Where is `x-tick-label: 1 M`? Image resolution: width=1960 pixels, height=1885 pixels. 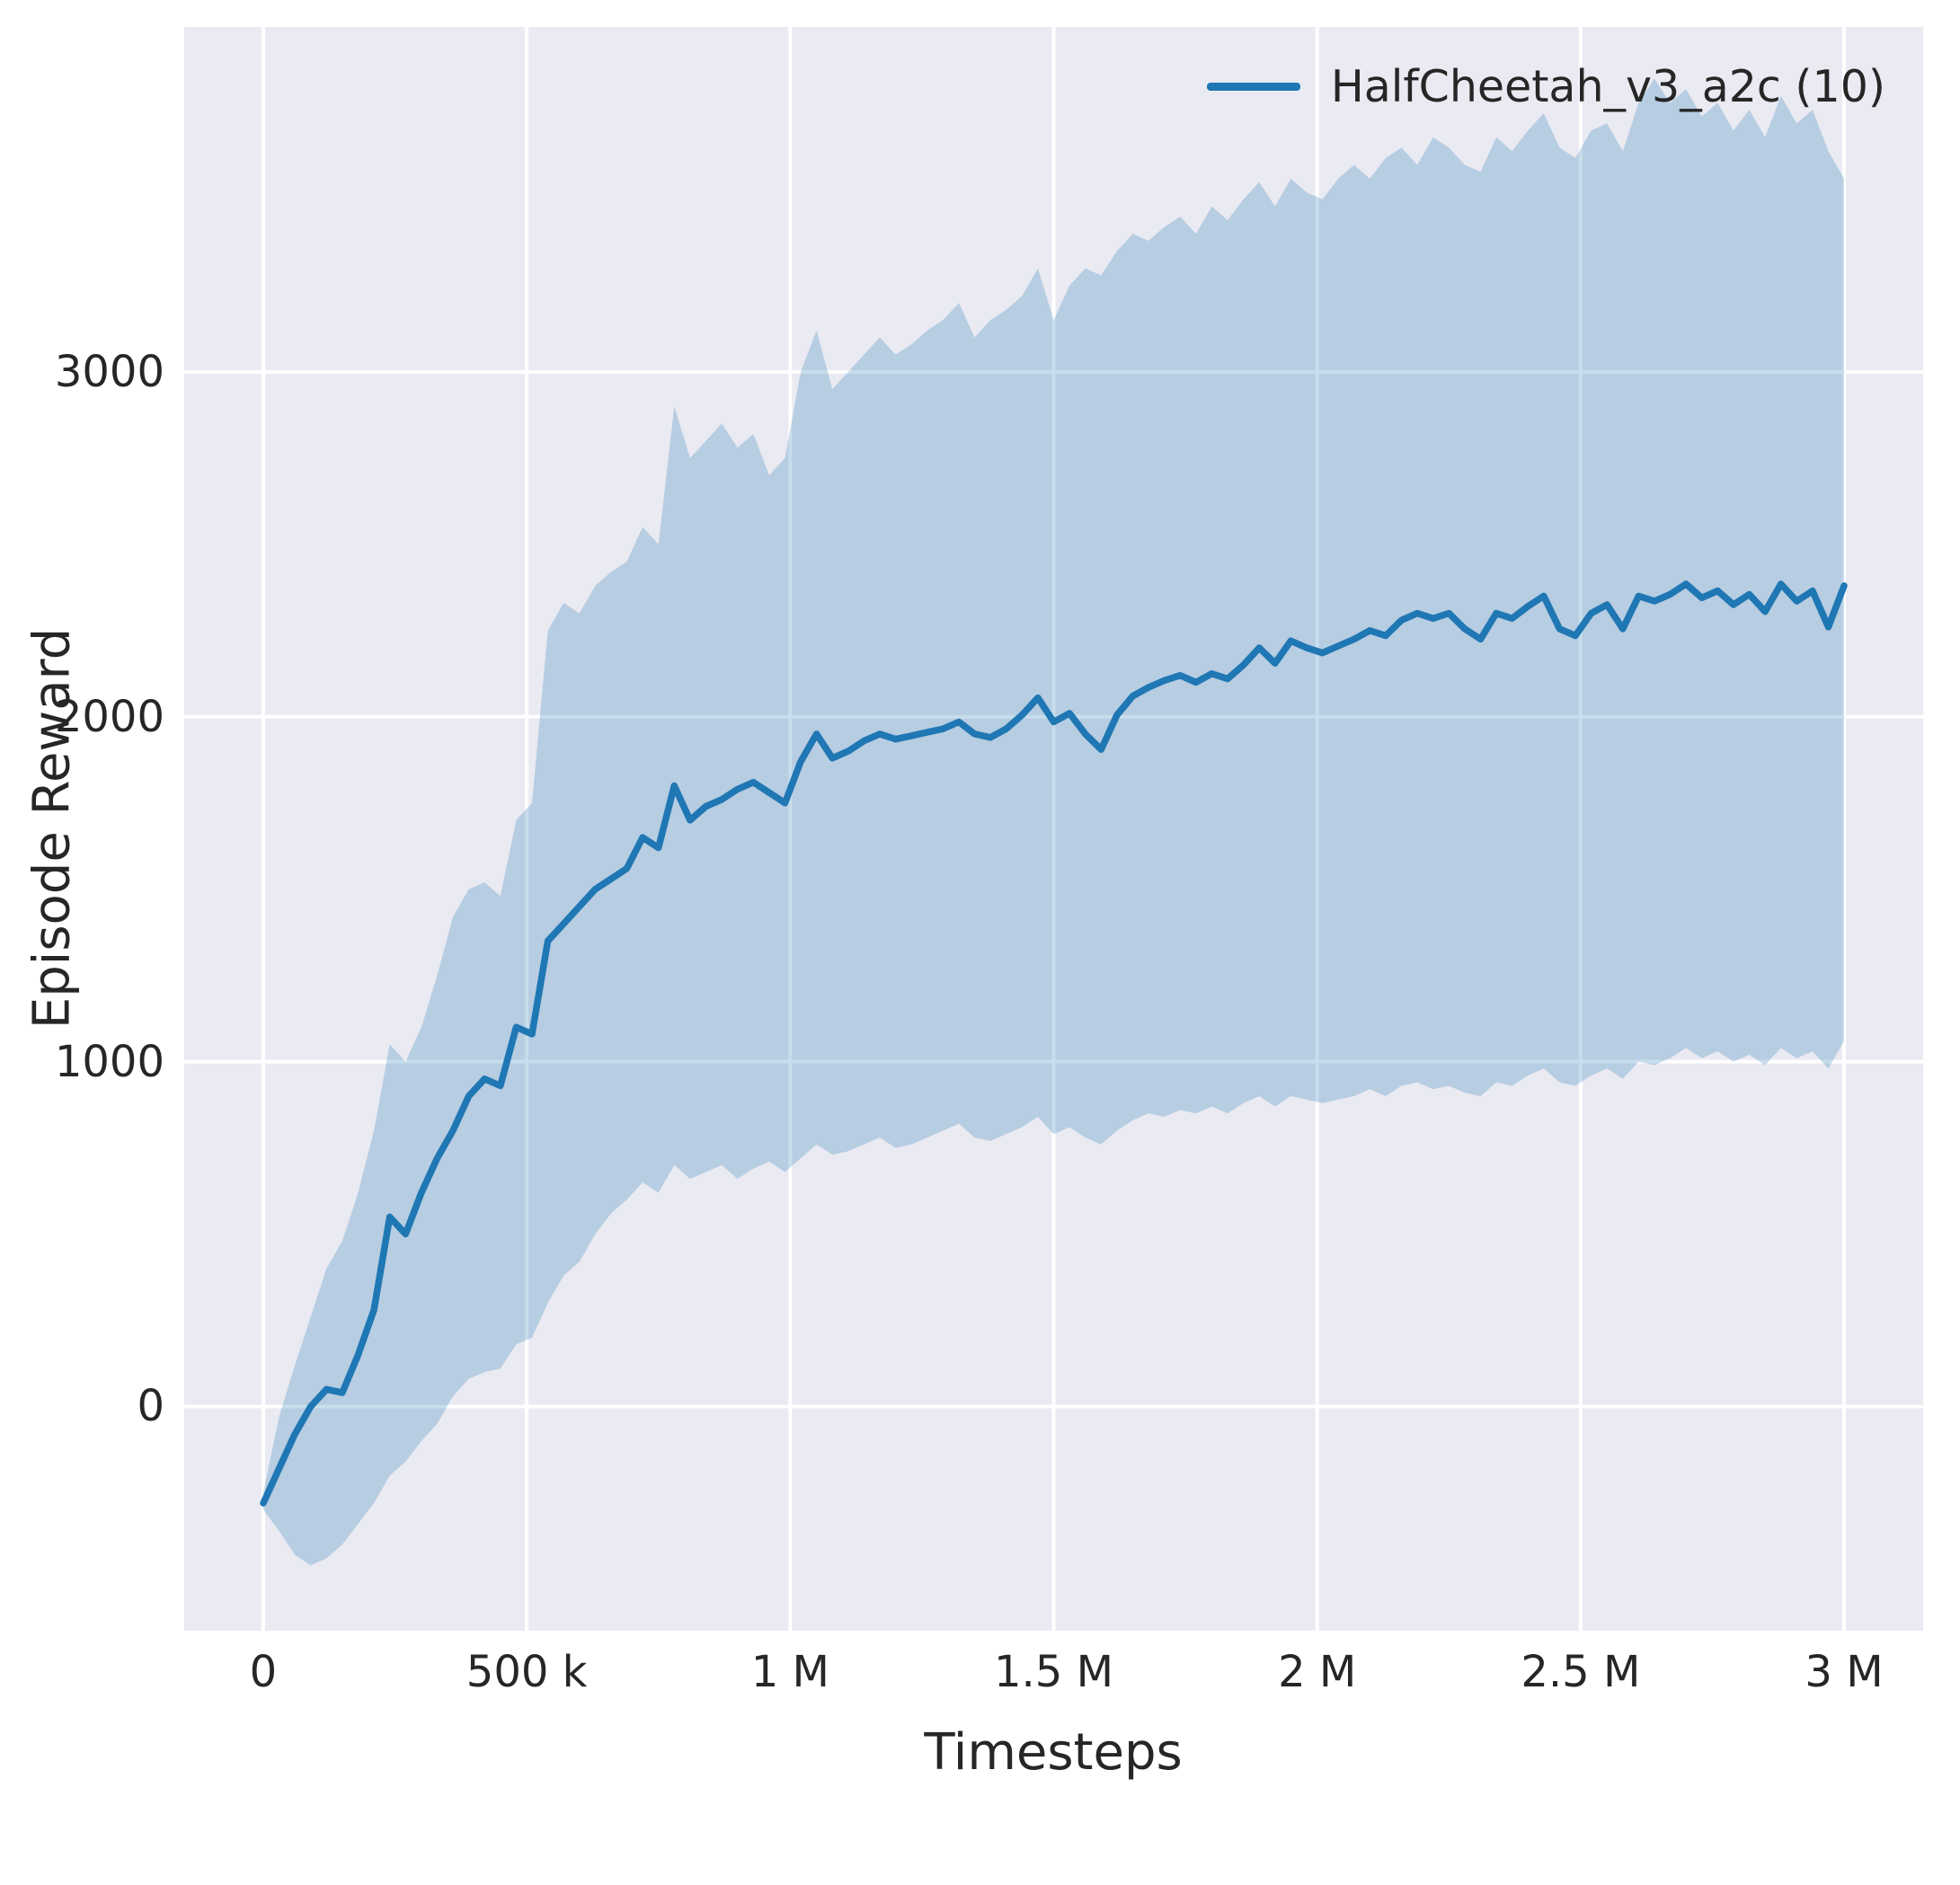 x-tick-label: 1 M is located at coordinates (789, 1672).